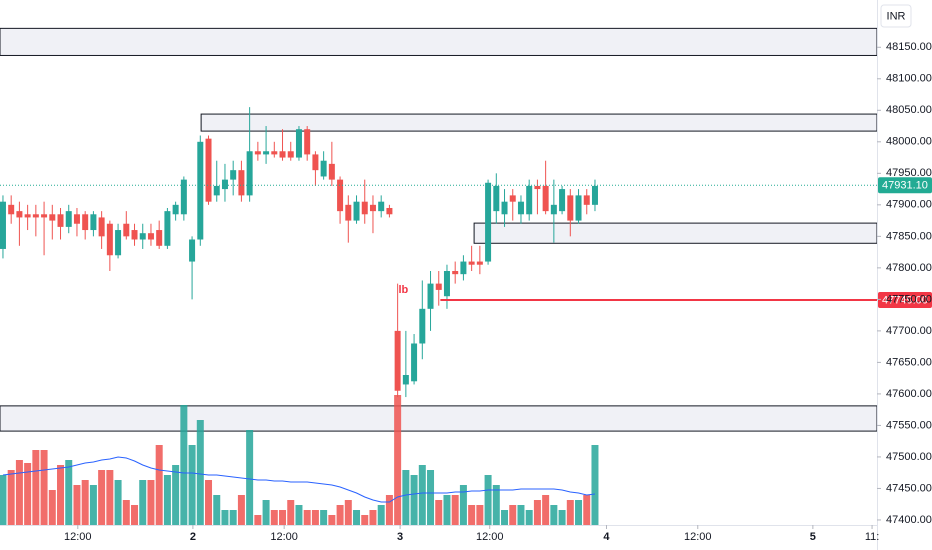 The image size is (932, 550). I want to click on level-tag, so click(905, 300).